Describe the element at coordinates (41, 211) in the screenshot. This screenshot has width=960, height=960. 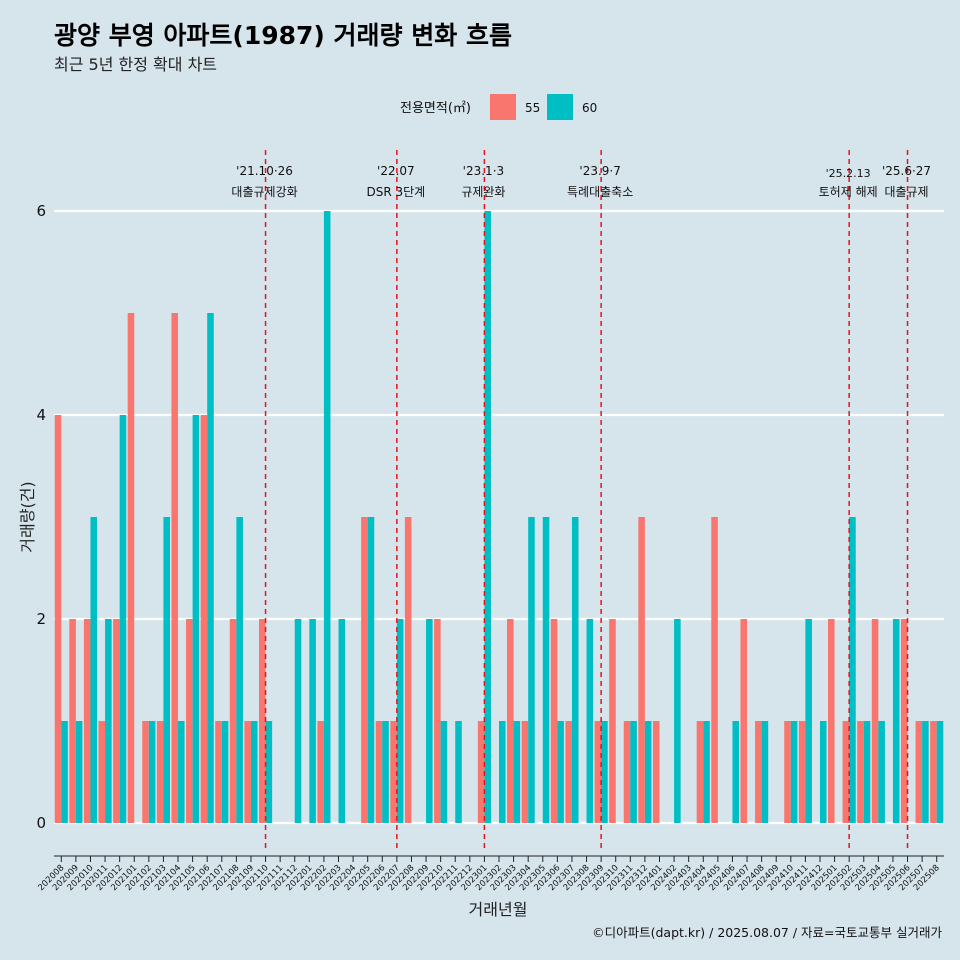
I see `y-tick-label: 6` at that location.